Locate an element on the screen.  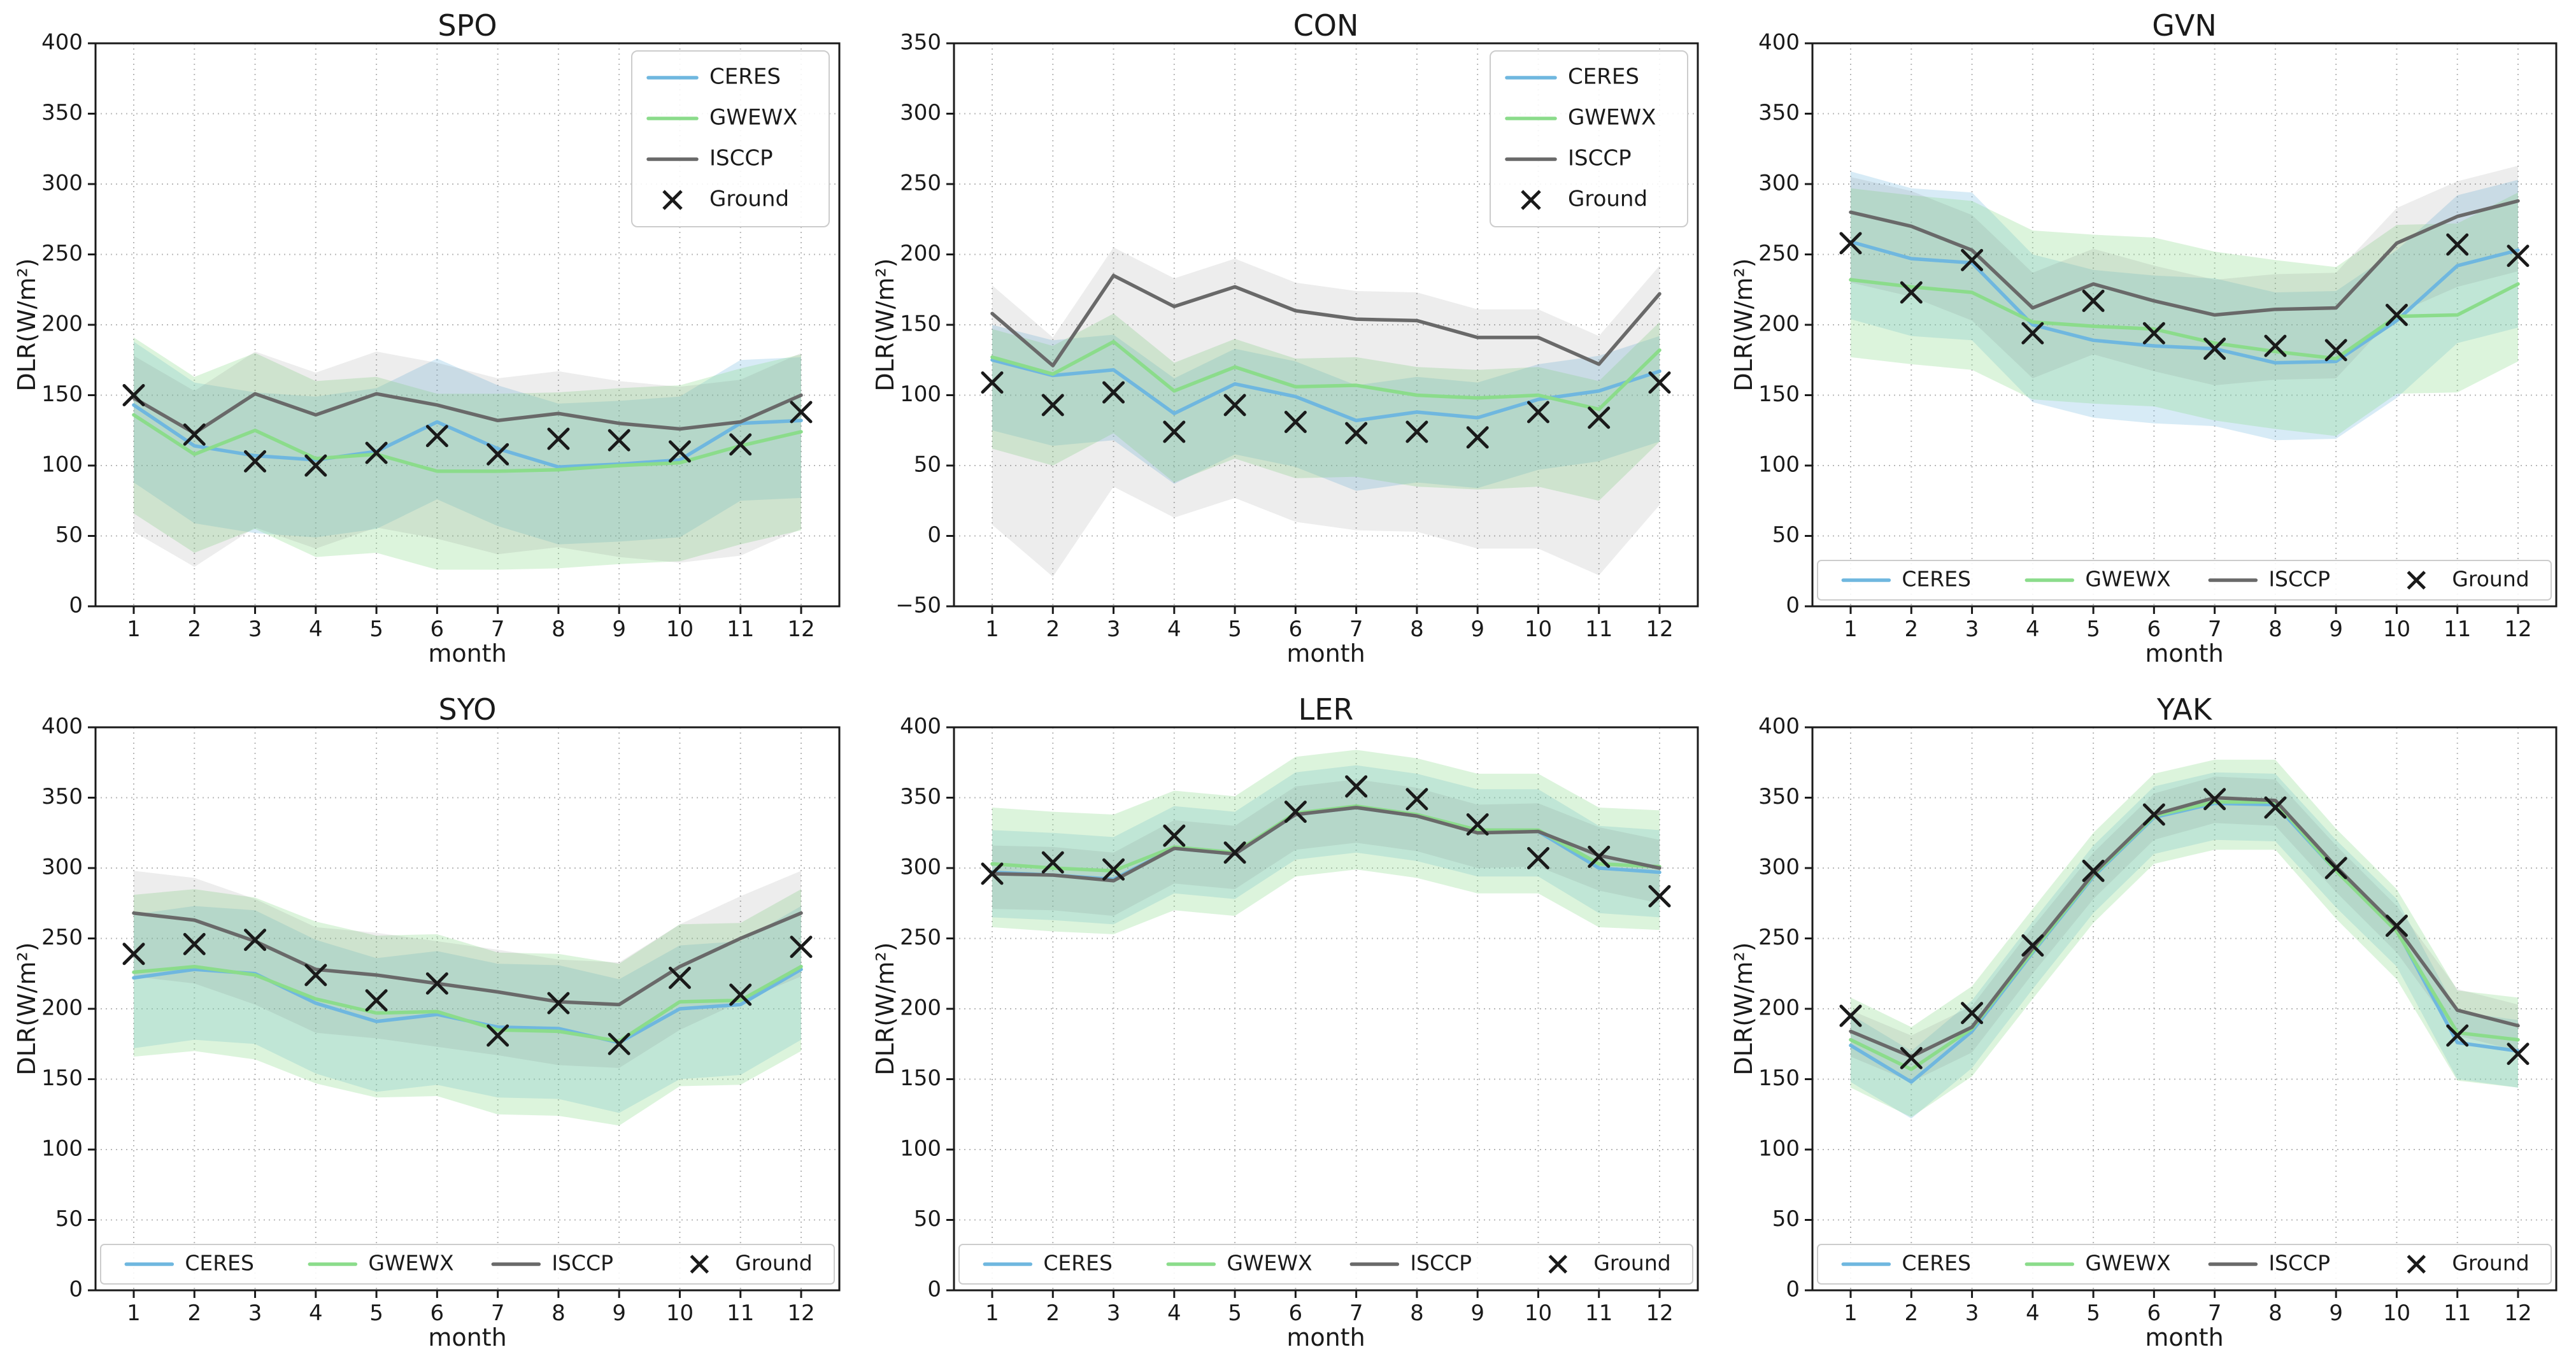
ceres-line is located at coordinates (468, 436).